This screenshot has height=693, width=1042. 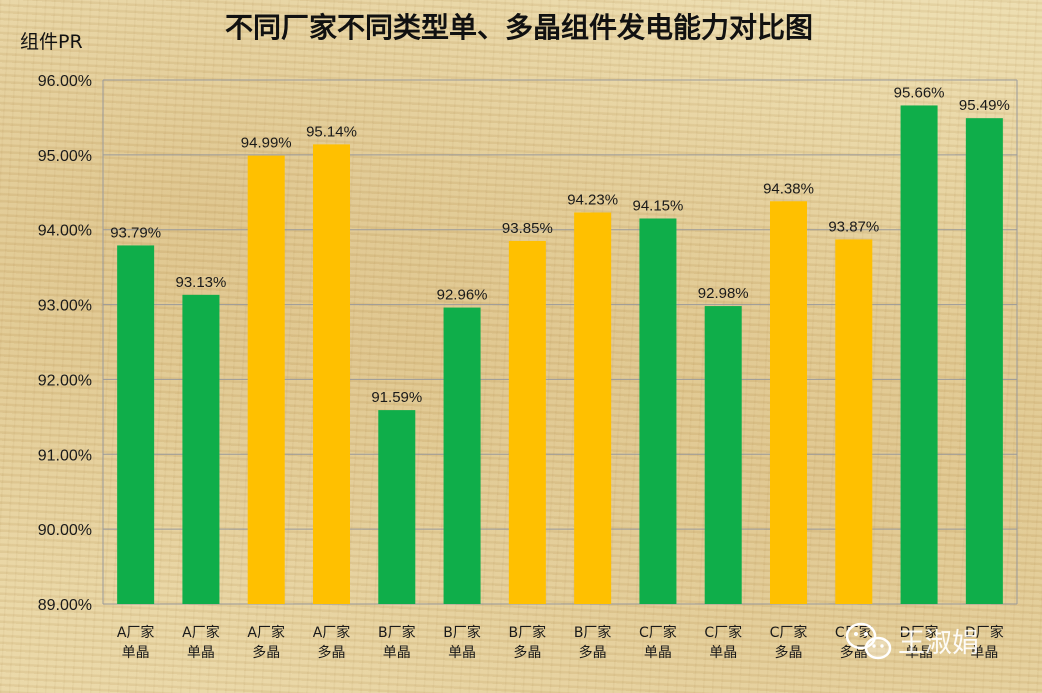 What do you see at coordinates (331, 131) in the screenshot?
I see `data-label: 95.14%` at bounding box center [331, 131].